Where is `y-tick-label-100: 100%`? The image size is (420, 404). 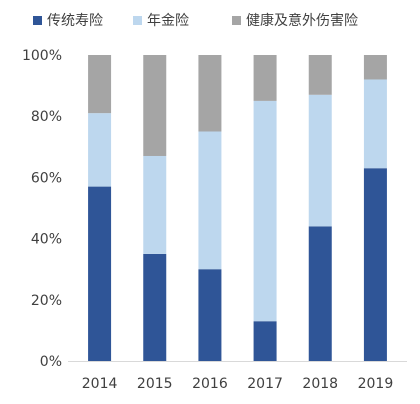 y-tick-label-100: 100% is located at coordinates (42, 56).